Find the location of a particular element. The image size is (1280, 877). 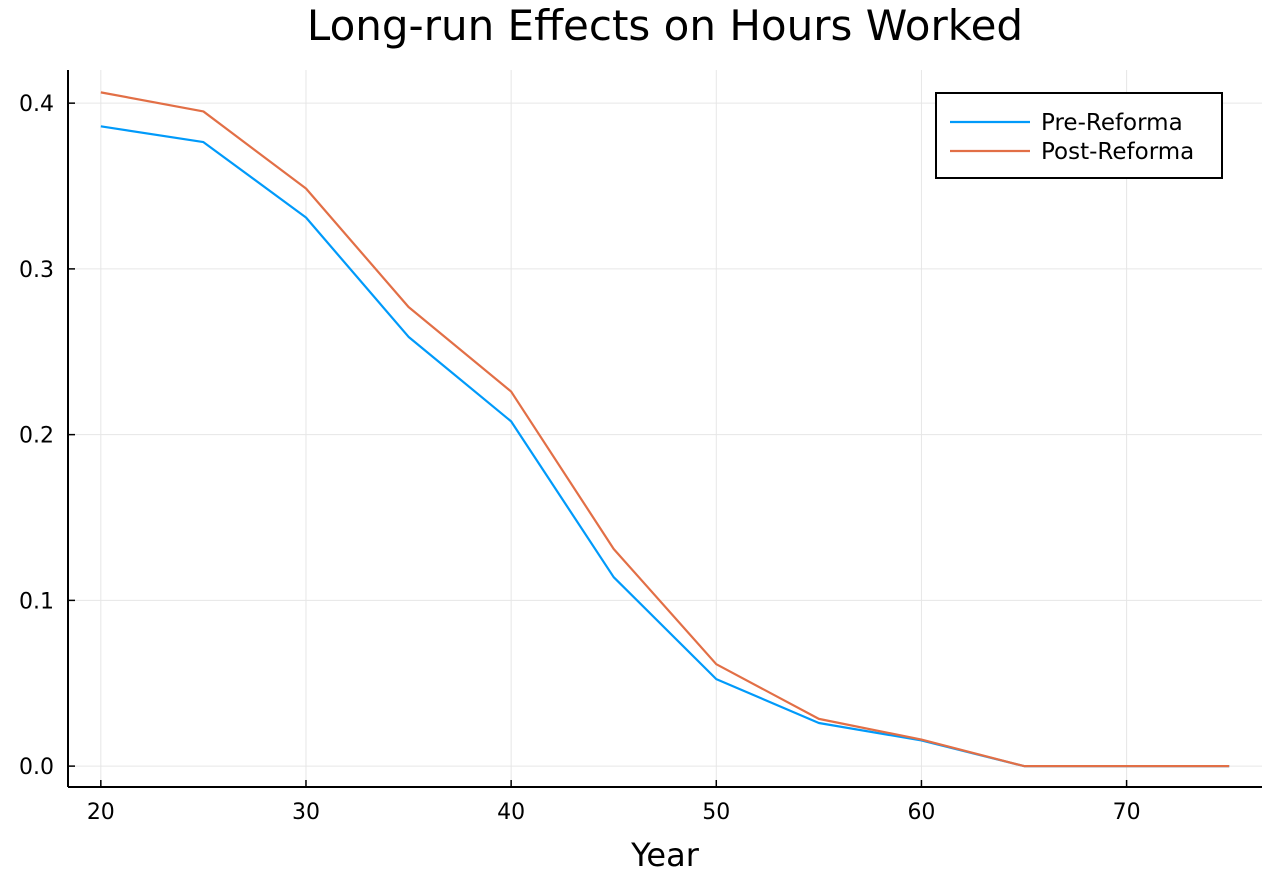

legend-box is located at coordinates (1079, 135).